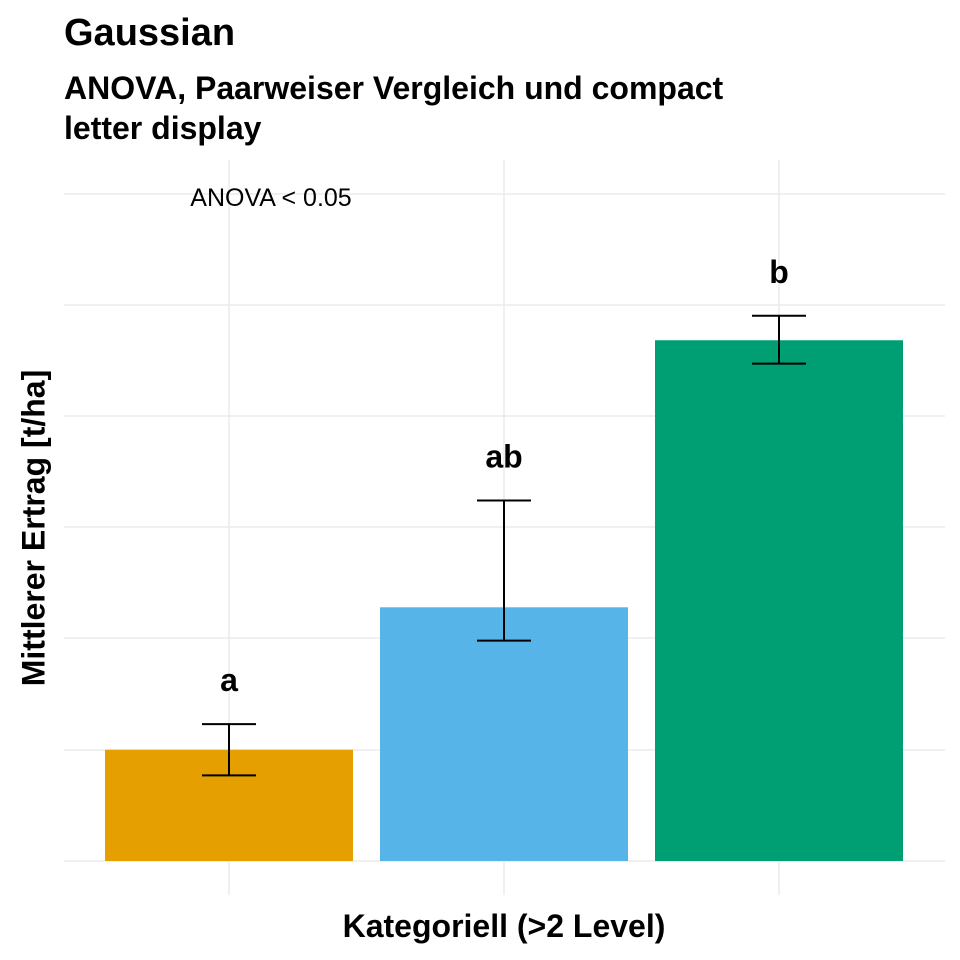 This screenshot has height=960, width=960. What do you see at coordinates (270, 198) in the screenshot?
I see `anova-annotation: ANOVA < 0.05` at bounding box center [270, 198].